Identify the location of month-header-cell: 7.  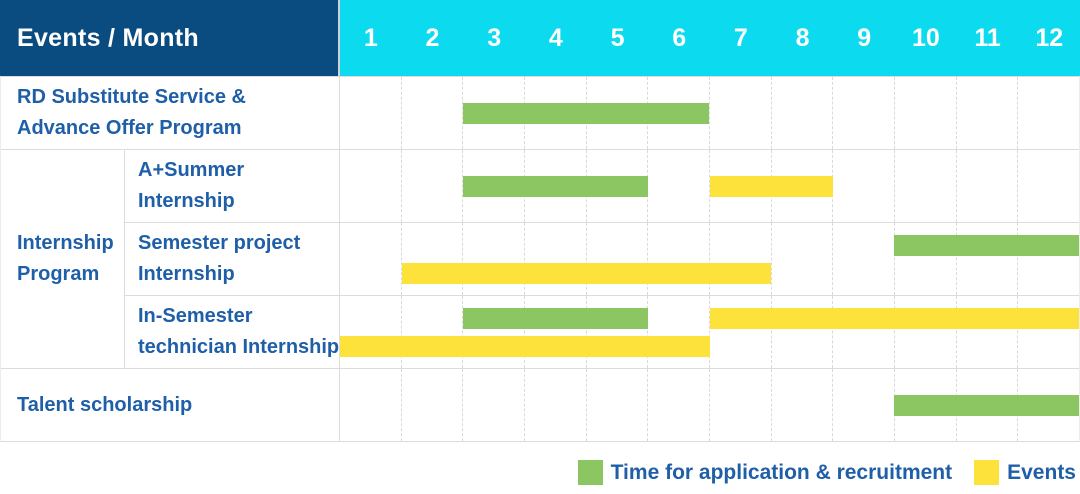
(740, 37).